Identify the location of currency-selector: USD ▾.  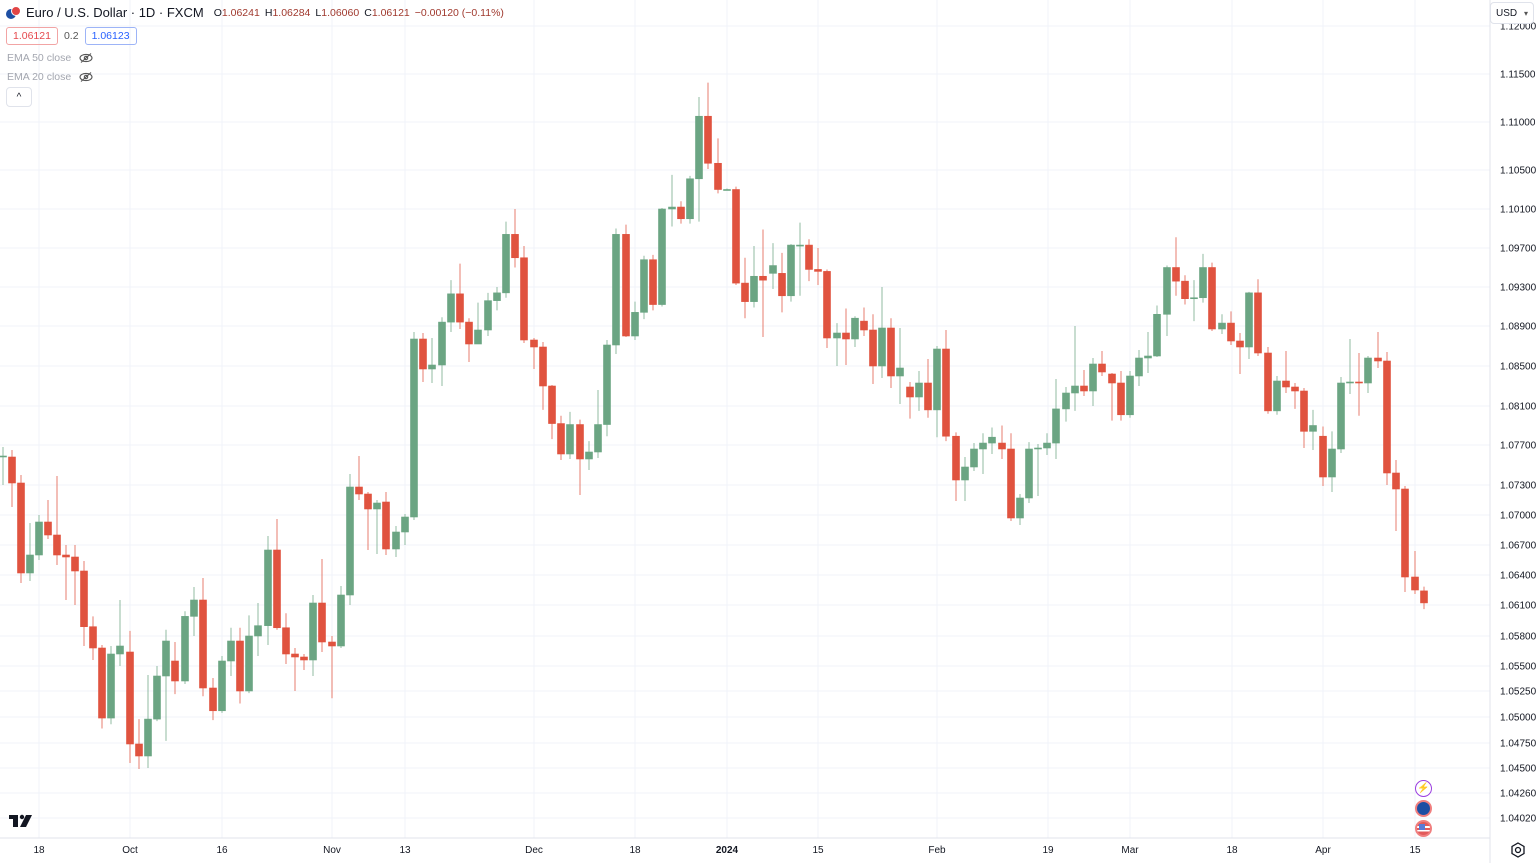
(1512, 13).